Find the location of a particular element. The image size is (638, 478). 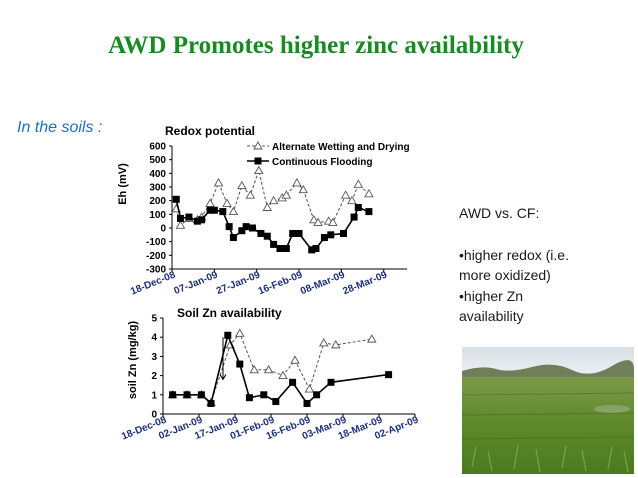

notes-line: •higher Zn is located at coordinates (491, 295).